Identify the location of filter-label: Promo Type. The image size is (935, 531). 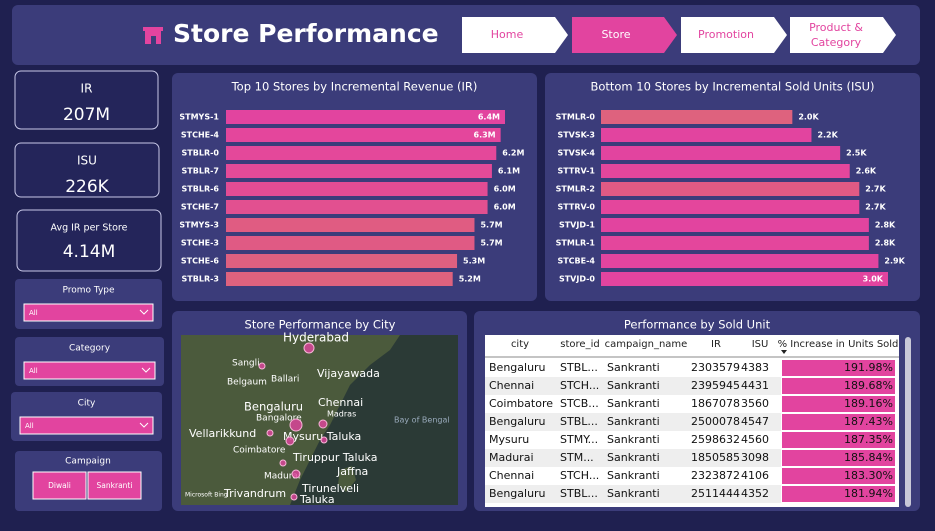
(88, 291).